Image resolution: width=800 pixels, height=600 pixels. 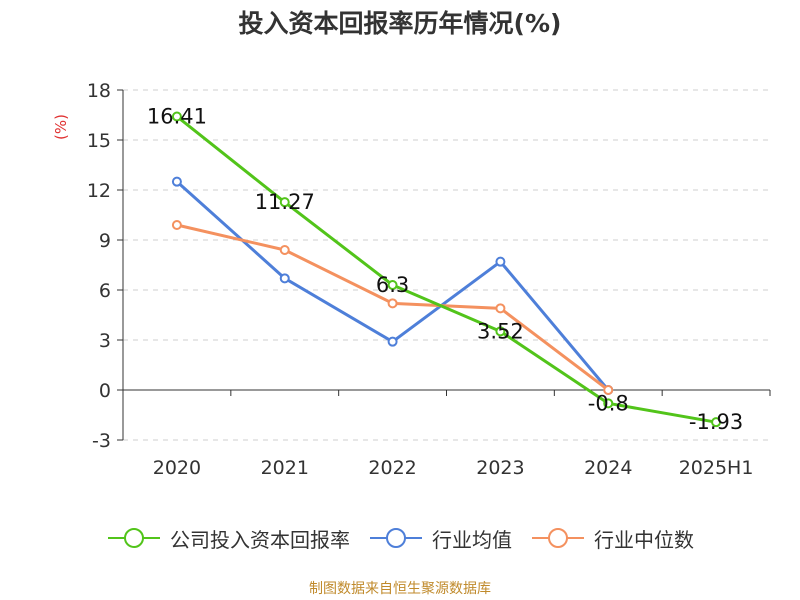 I want to click on data-label: -0.8, so click(x=608, y=403).